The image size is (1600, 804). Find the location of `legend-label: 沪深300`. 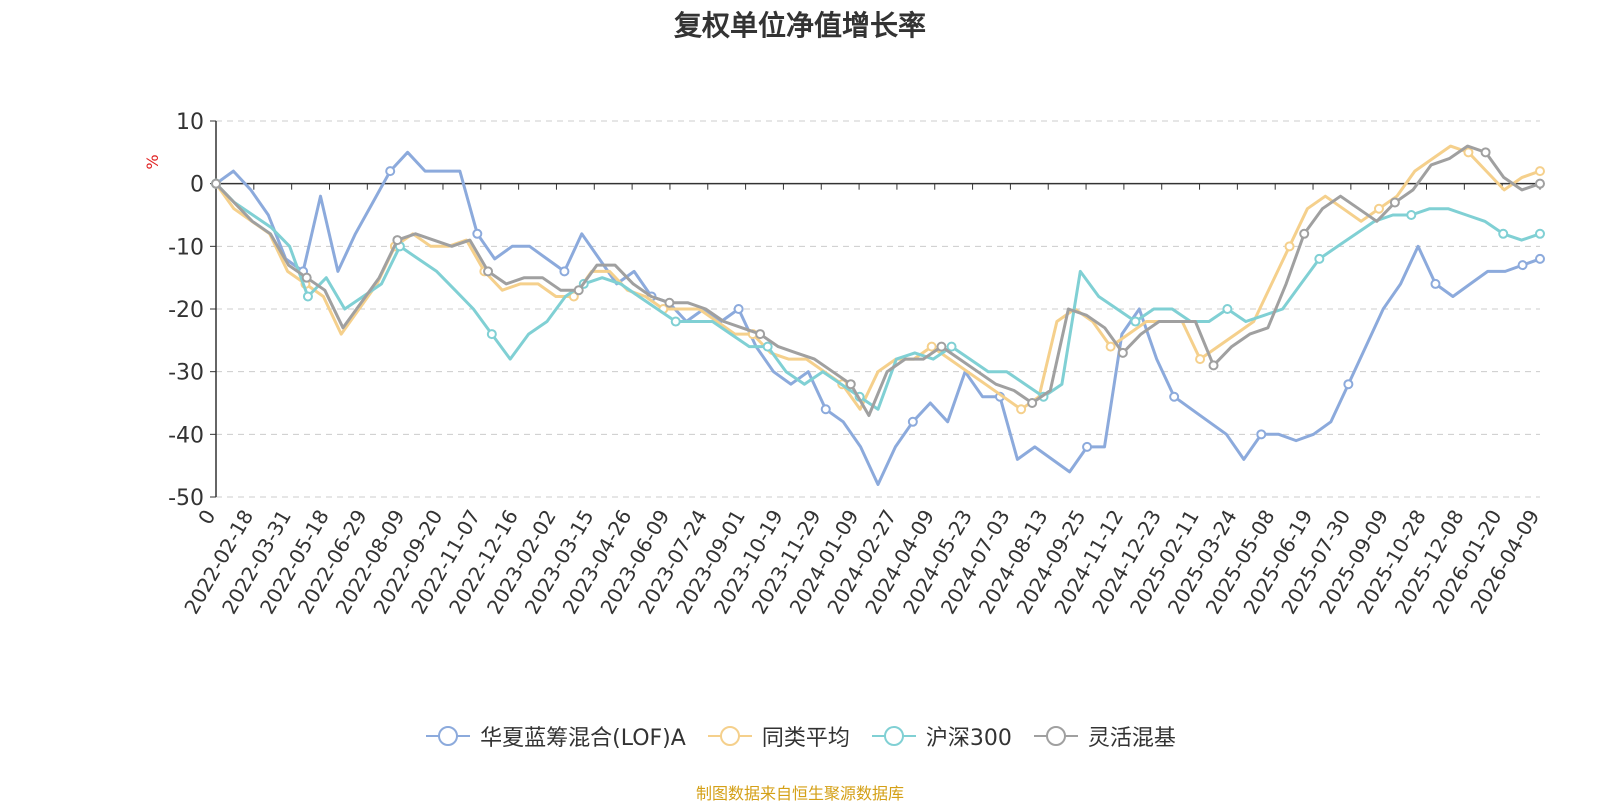

legend-label: 沪深300 is located at coordinates (968, 738).